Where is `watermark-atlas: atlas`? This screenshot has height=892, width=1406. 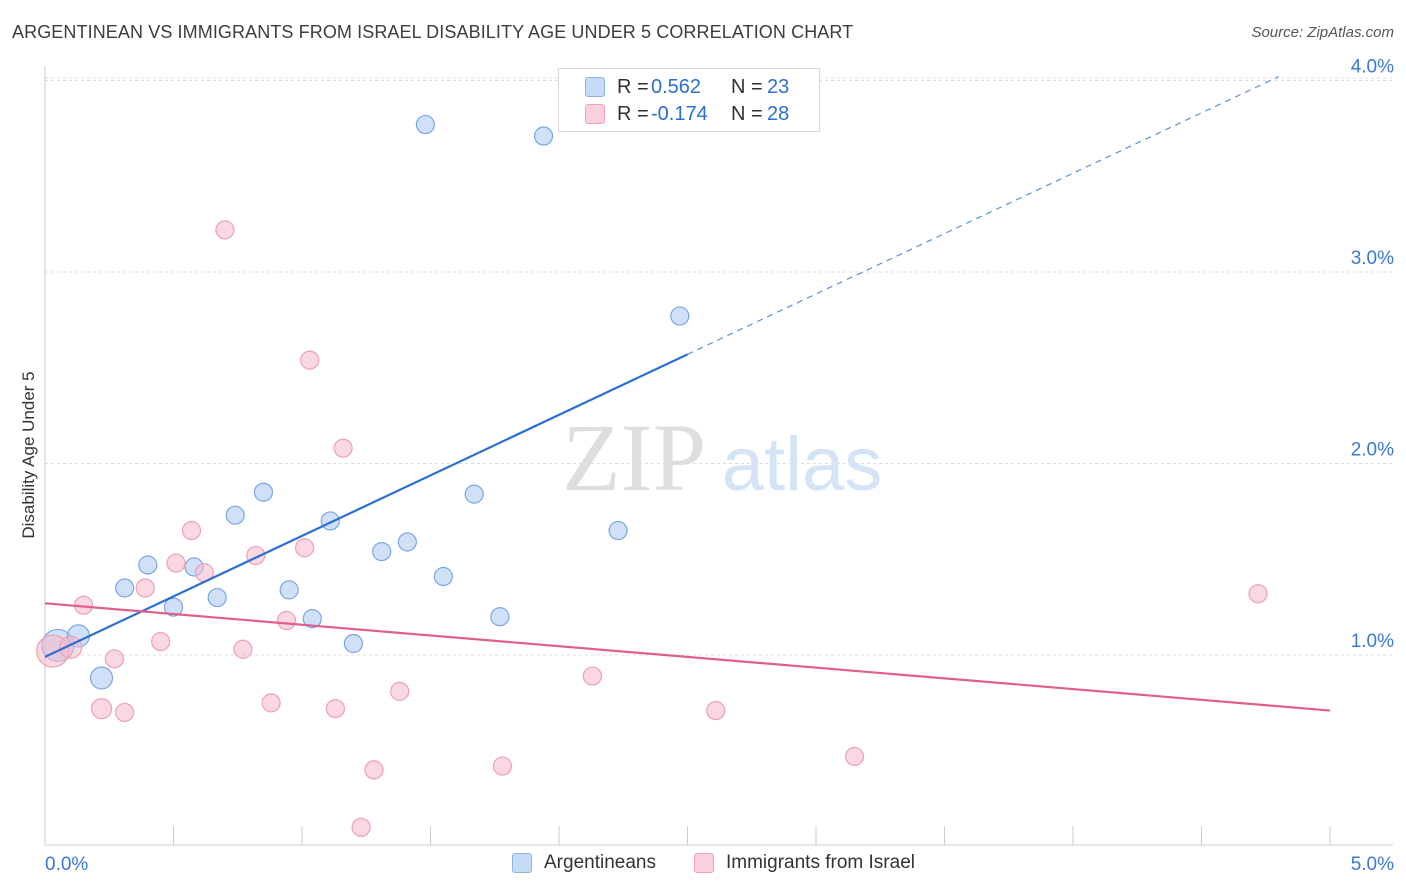
watermark-atlas: atlas is located at coordinates (802, 464).